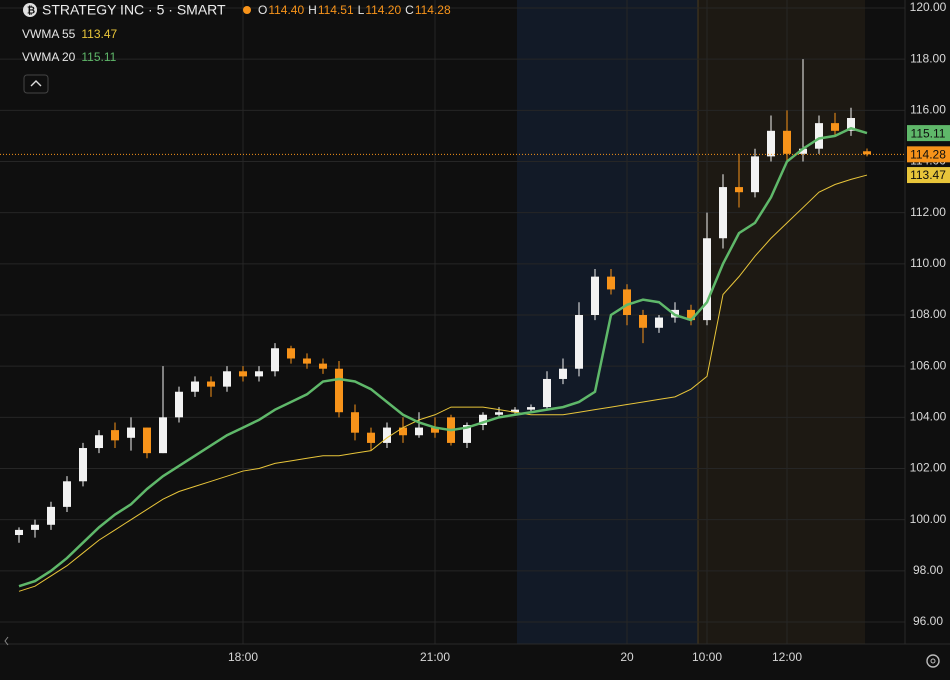 This screenshot has height=680, width=950. What do you see at coordinates (134, 10) in the screenshot?
I see `chart-title: STRATEGY INC · 5 · SMART` at bounding box center [134, 10].